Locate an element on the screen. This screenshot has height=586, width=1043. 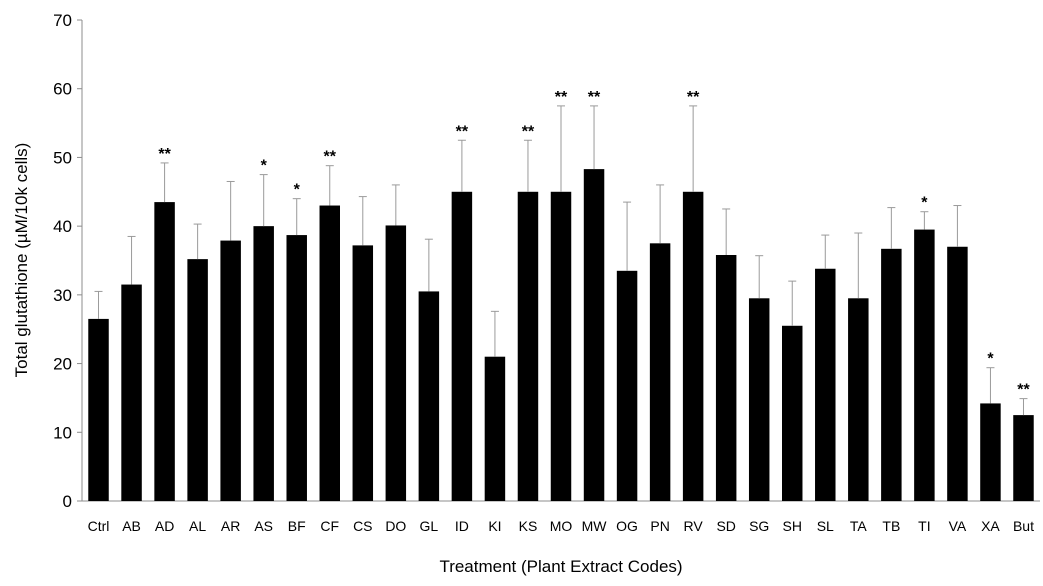
error-bar-cs is located at coordinates (362, 221).